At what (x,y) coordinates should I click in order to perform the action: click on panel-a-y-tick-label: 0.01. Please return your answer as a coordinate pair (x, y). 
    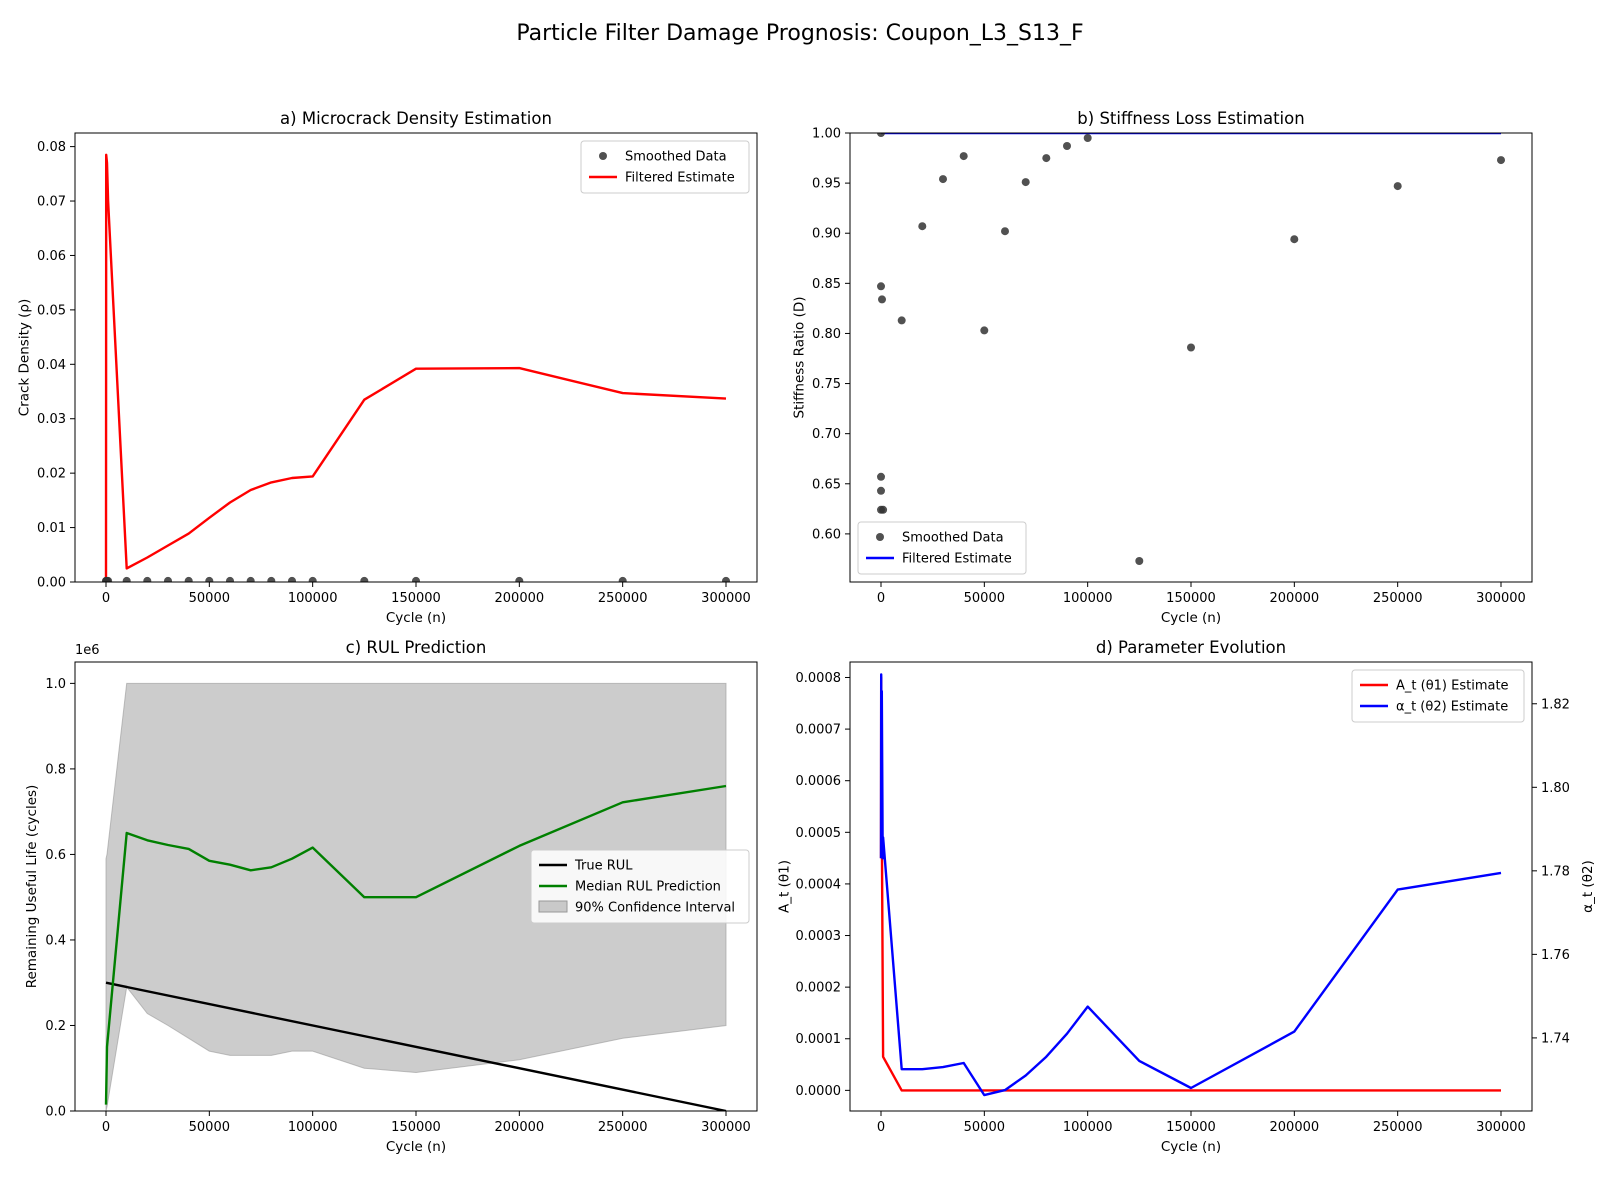
    Looking at the image, I should click on (51, 528).